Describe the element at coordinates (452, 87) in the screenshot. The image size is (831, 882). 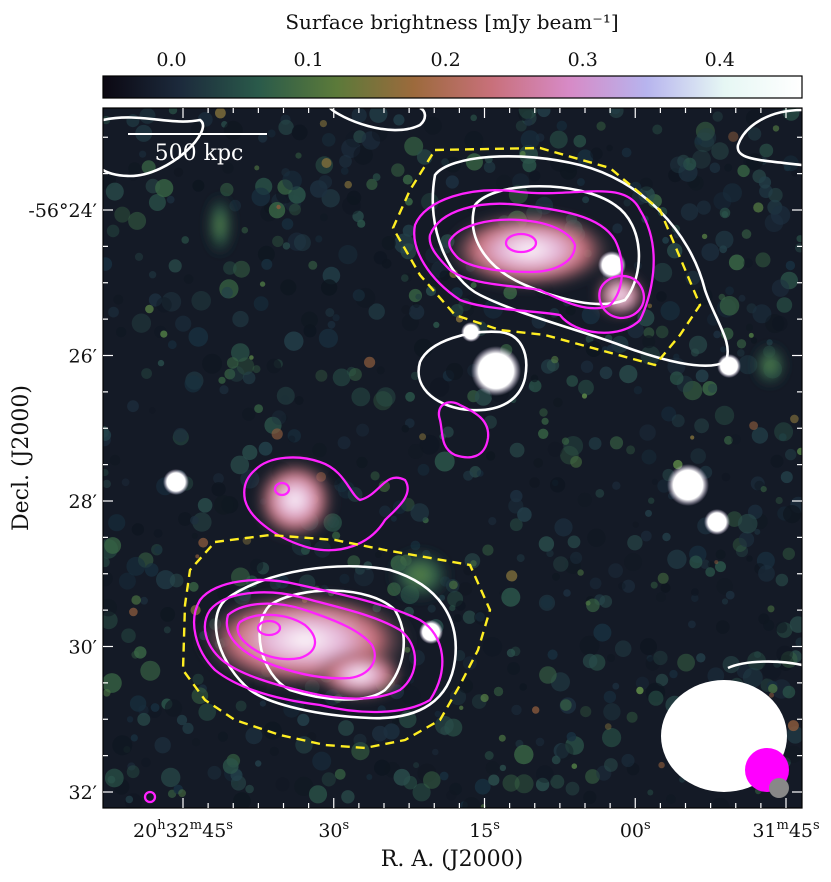
I see `colorbar-bar` at that location.